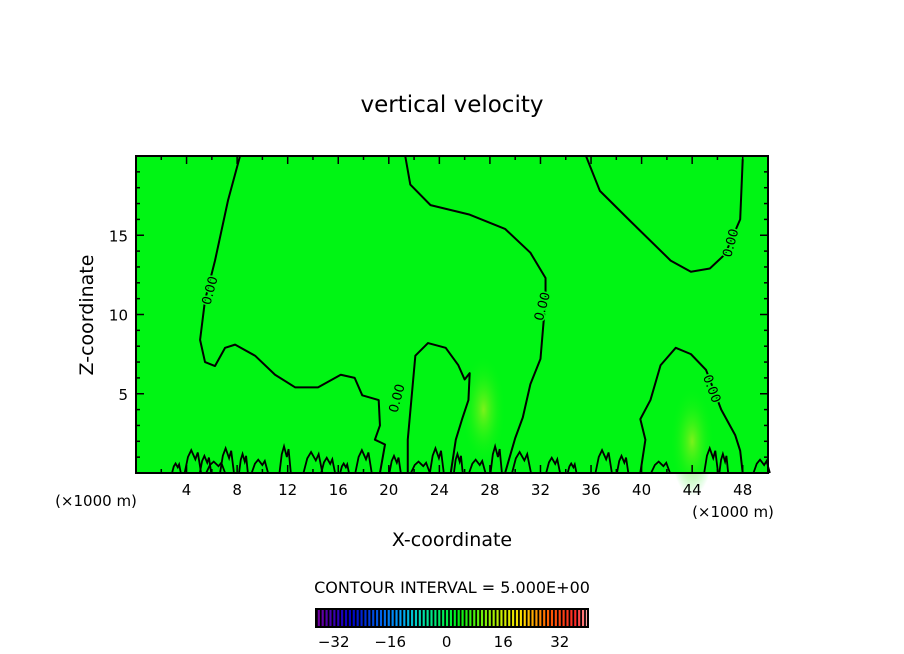 The image size is (904, 654). Describe the element at coordinates (452, 105) in the screenshot. I see `chart-title: vertical velocity` at that location.